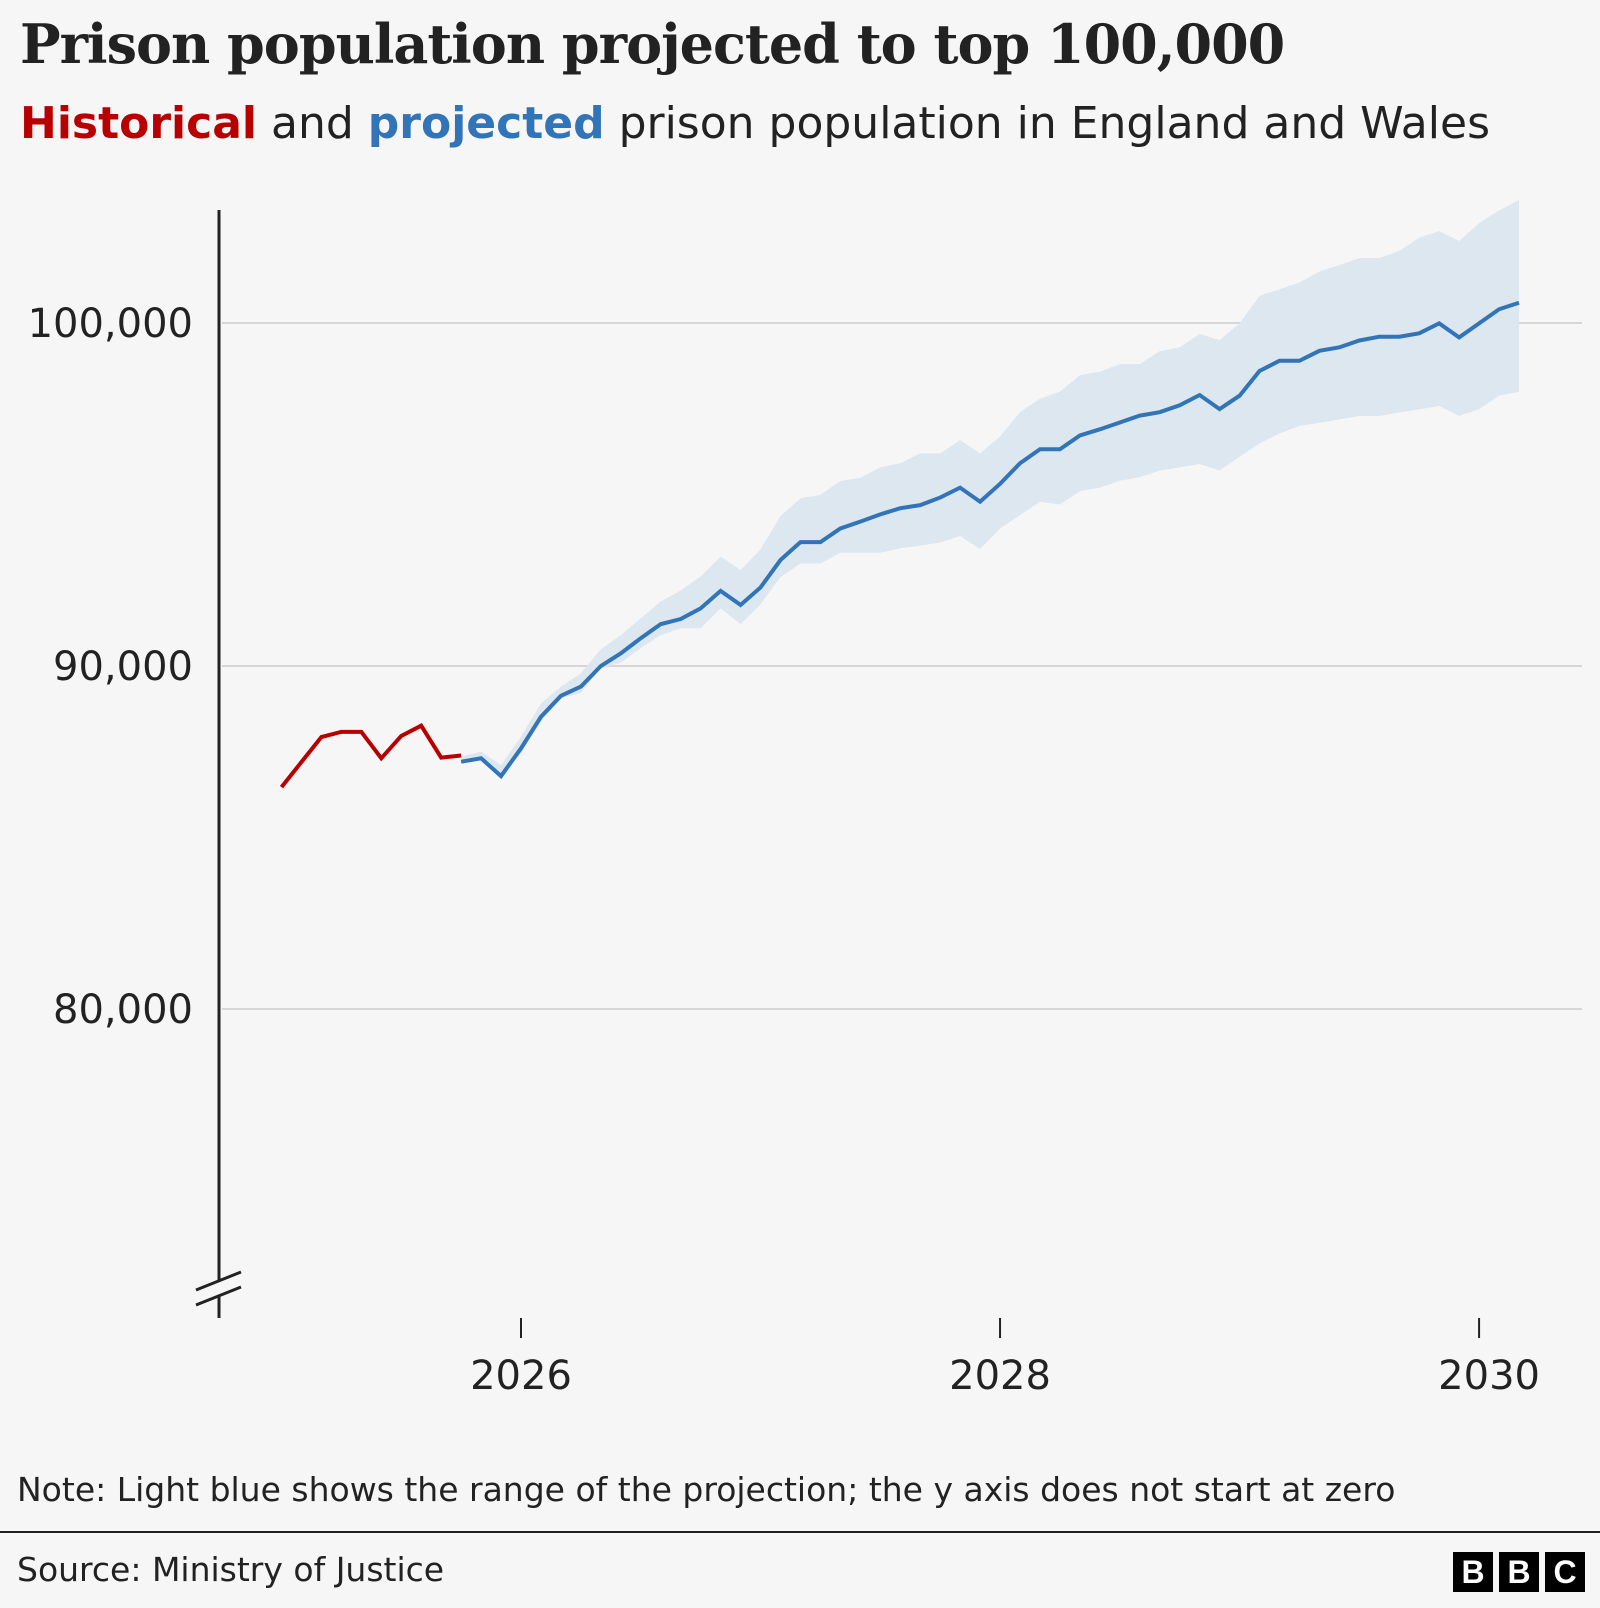 The image size is (1600, 1608). I want to click on subtitle-rest: prison population in England and Wales, so click(1047, 123).